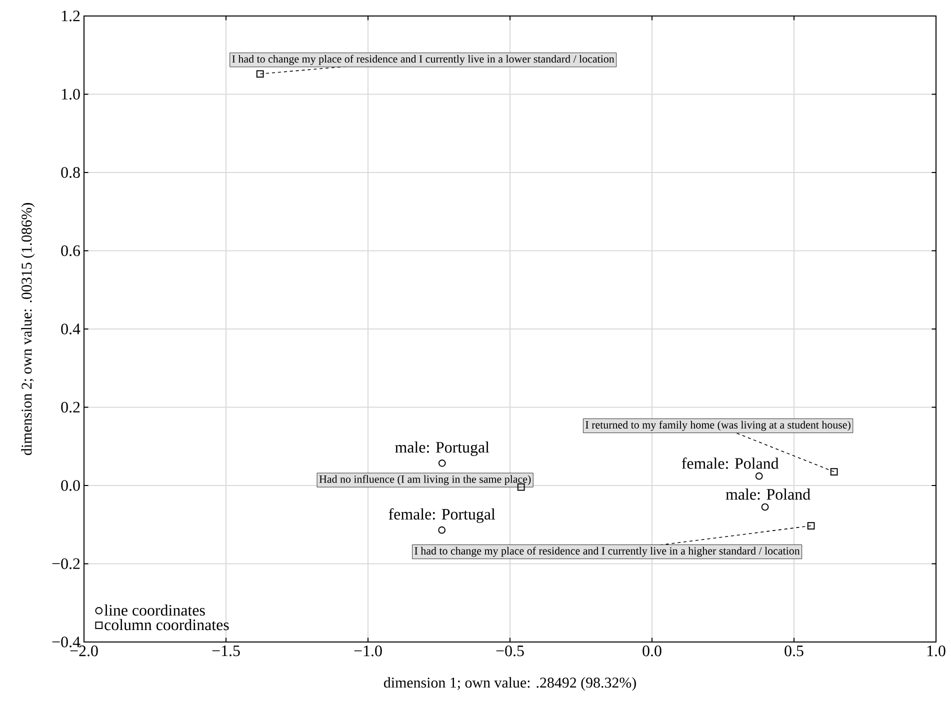 This screenshot has height=715, width=951. Describe the element at coordinates (226, 651) in the screenshot. I see `x-tick-label: −1.5` at that location.